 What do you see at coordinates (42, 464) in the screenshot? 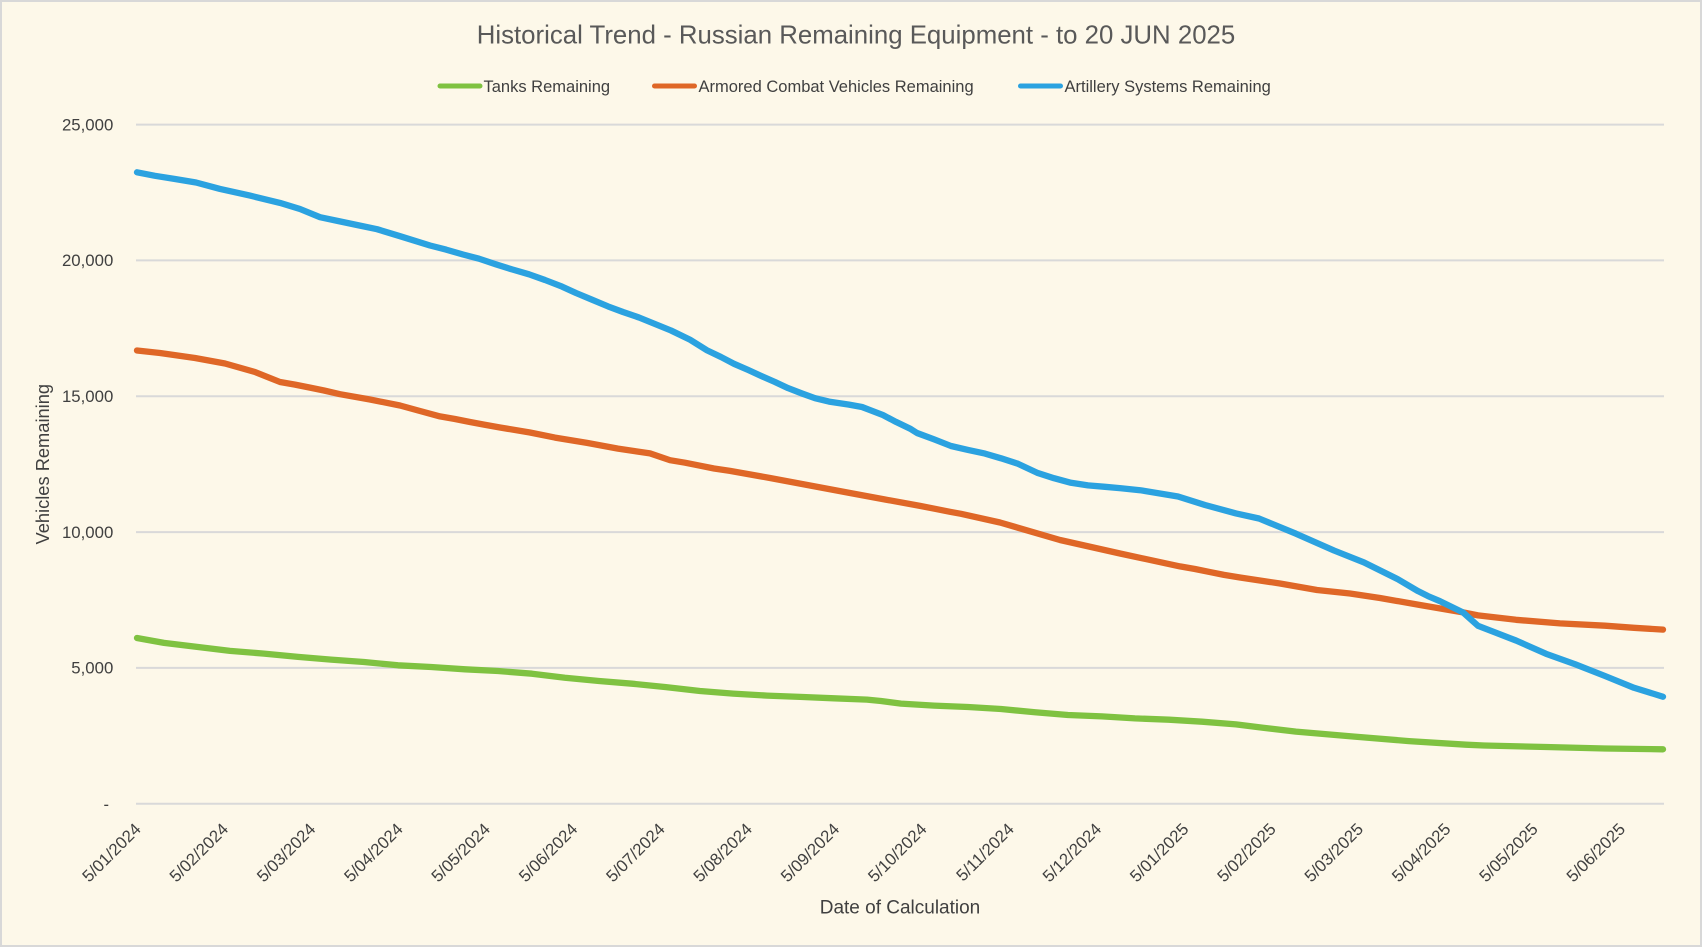
I see `svg-text: Vehicles Remaining` at bounding box center [42, 464].